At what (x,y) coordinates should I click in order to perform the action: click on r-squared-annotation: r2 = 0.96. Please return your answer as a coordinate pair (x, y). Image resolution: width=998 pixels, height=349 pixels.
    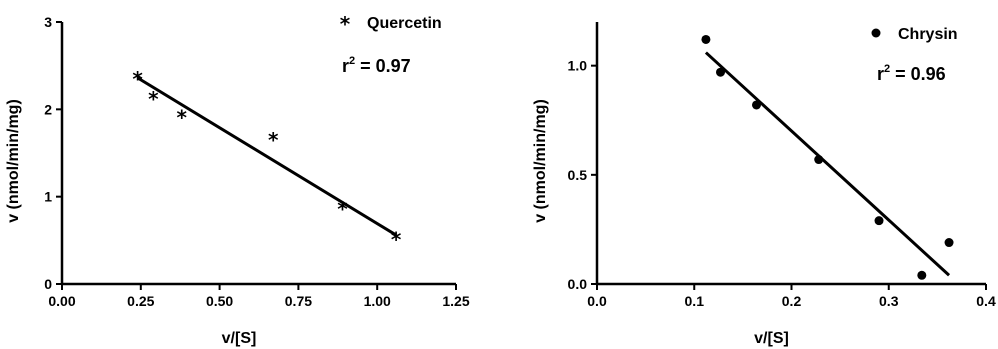
    Looking at the image, I should click on (911, 73).